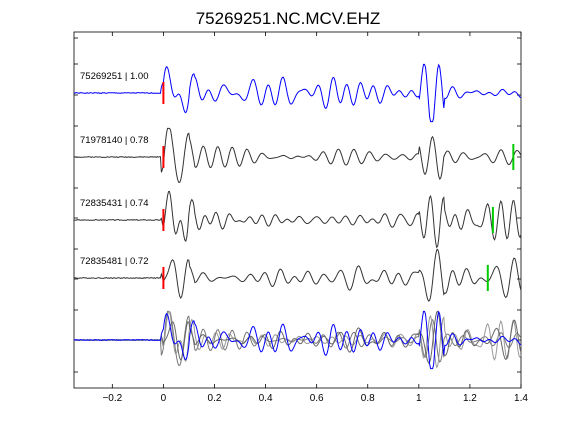 This screenshot has height=432, width=576. Describe the element at coordinates (164, 398) in the screenshot. I see `x-tick-label: 0` at that location.